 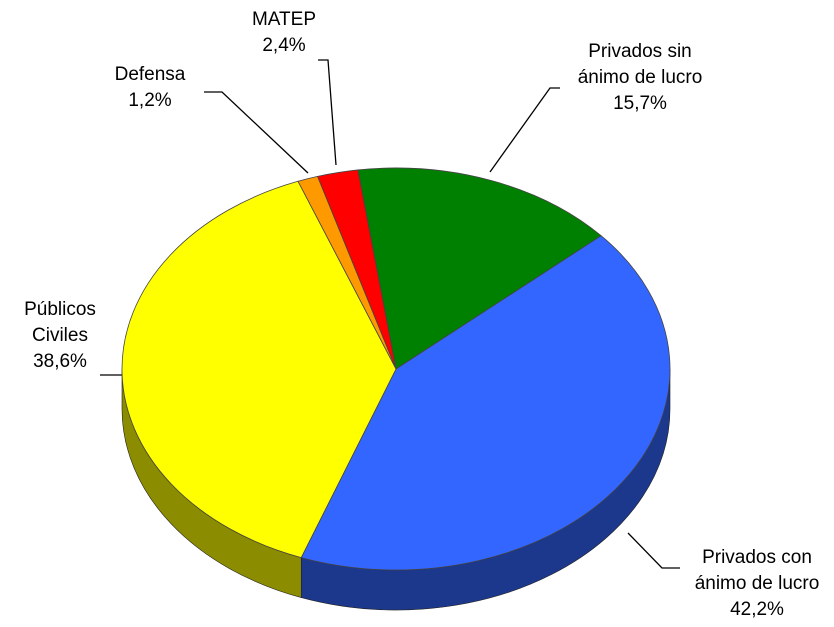 I want to click on slice-label: Defensa, so click(x=150, y=74).